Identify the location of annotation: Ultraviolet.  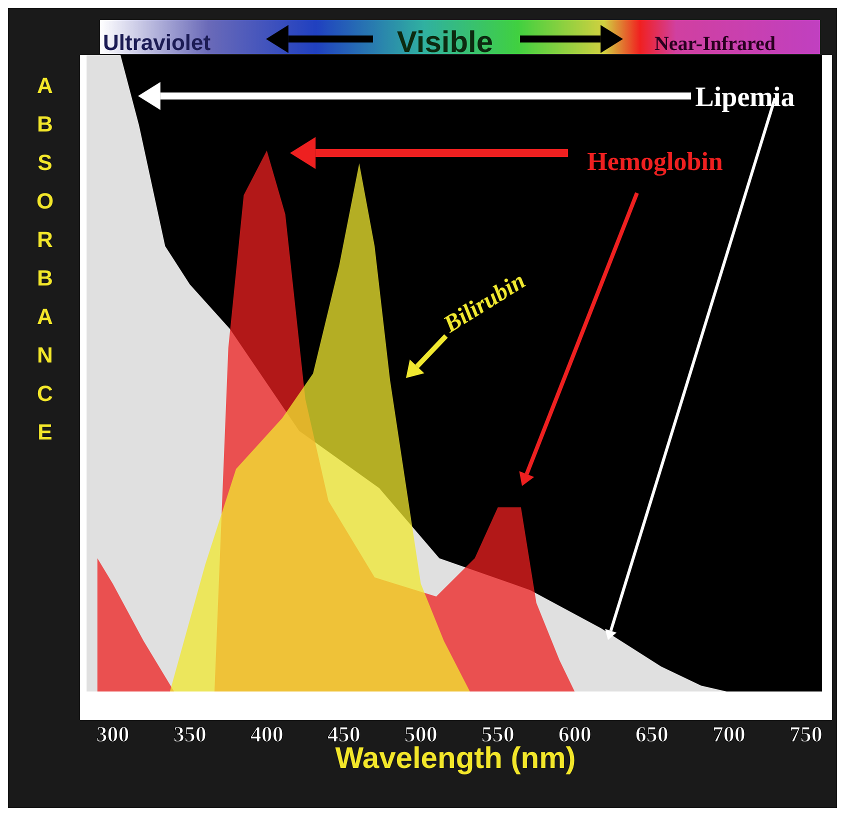
(157, 42).